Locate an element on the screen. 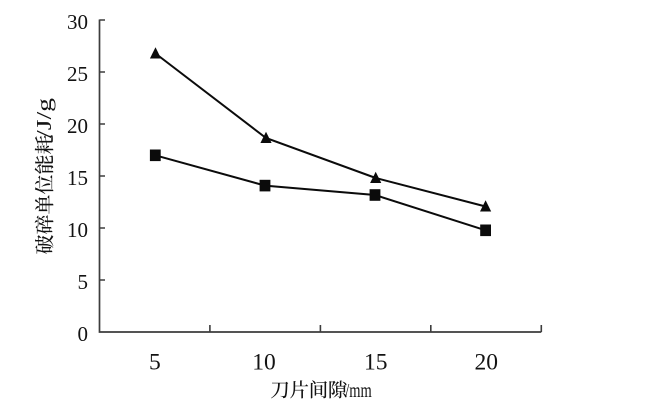  svg-text: 30 is located at coordinates (77, 22).